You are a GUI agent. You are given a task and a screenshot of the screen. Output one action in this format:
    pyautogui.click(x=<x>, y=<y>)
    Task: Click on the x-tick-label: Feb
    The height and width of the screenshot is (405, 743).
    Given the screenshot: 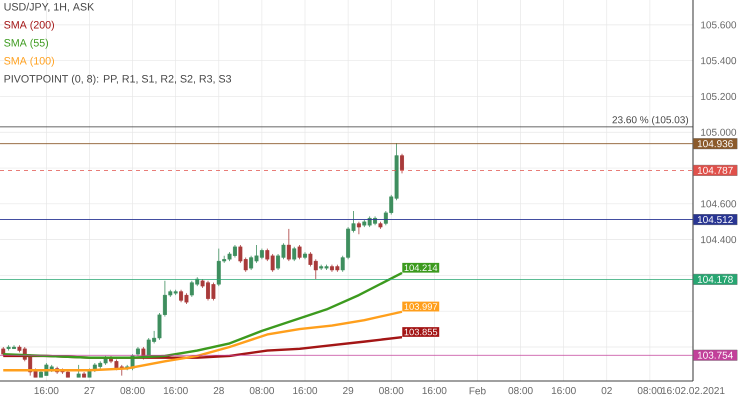 What is the action you would take?
    pyautogui.click(x=478, y=390)
    